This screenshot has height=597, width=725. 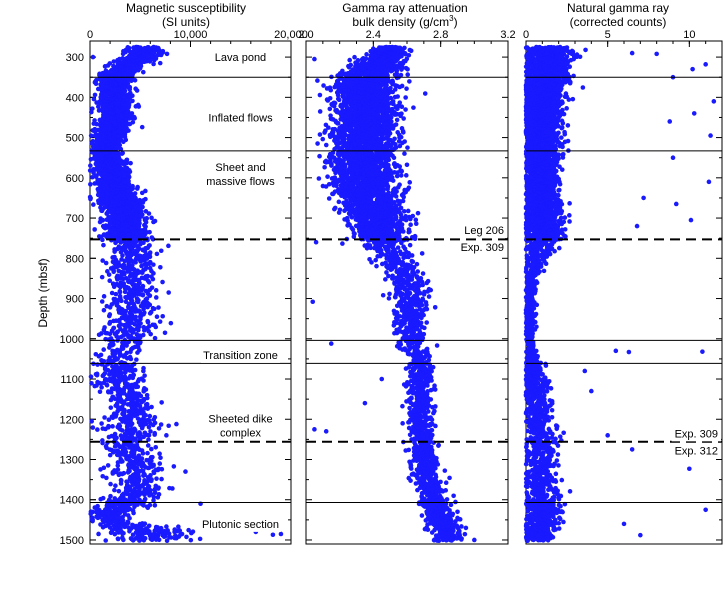 I want to click on y-tick-label: 900, so click(x=75, y=300).